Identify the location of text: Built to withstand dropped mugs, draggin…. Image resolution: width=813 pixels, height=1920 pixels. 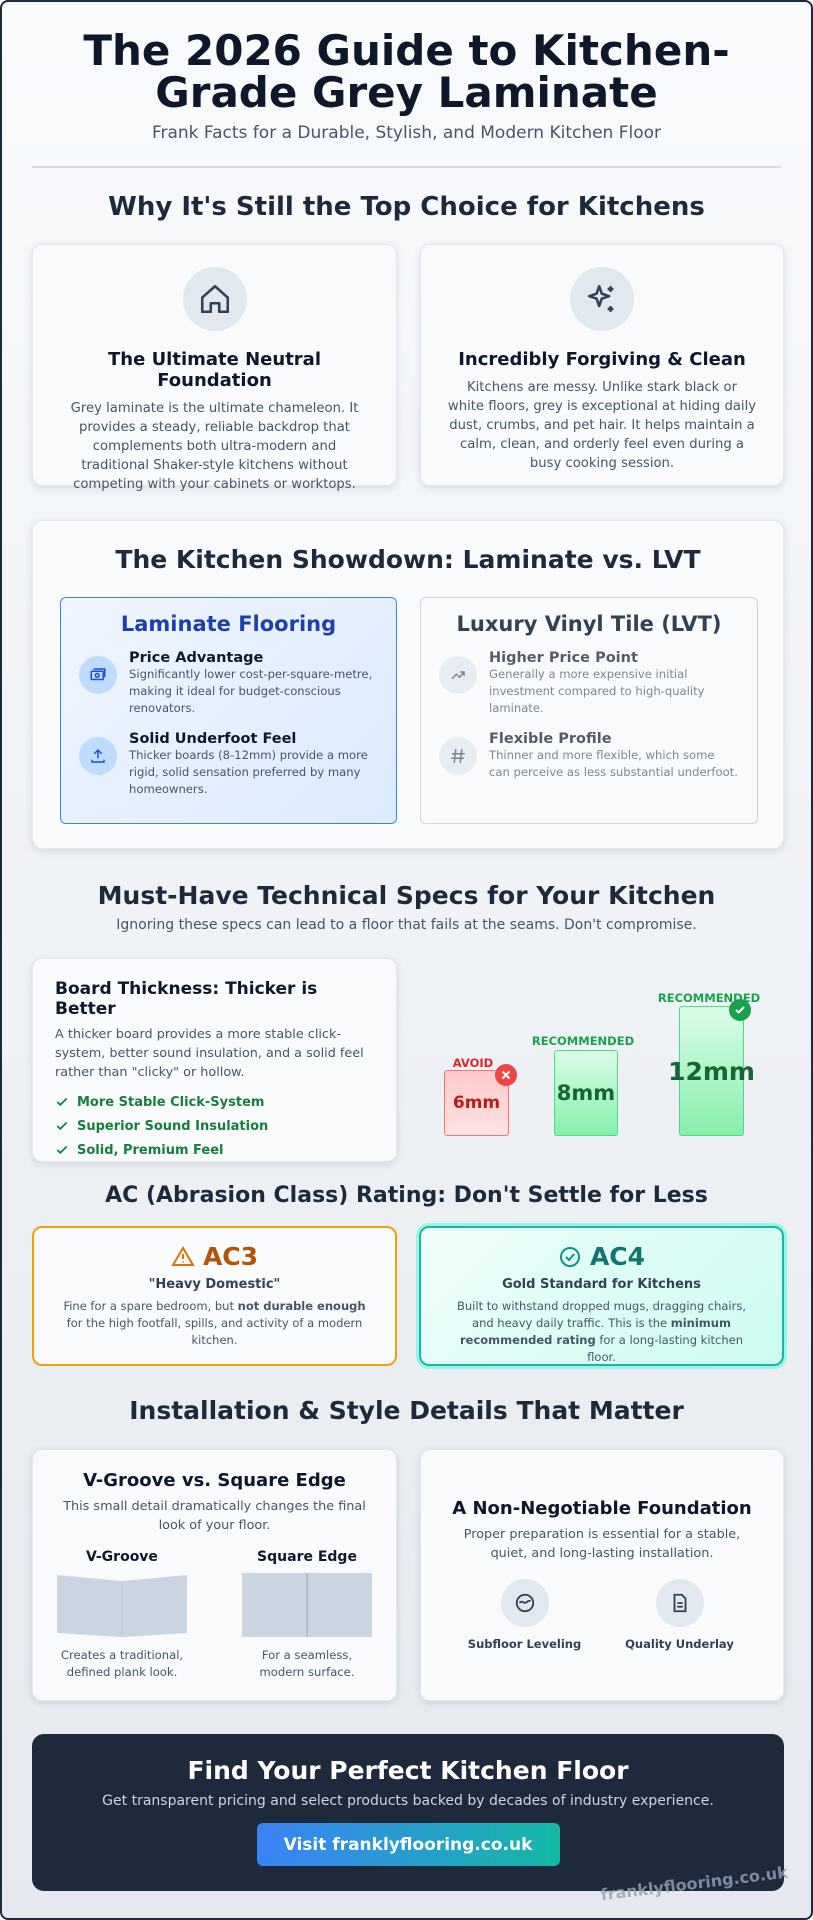
(601, 1314).